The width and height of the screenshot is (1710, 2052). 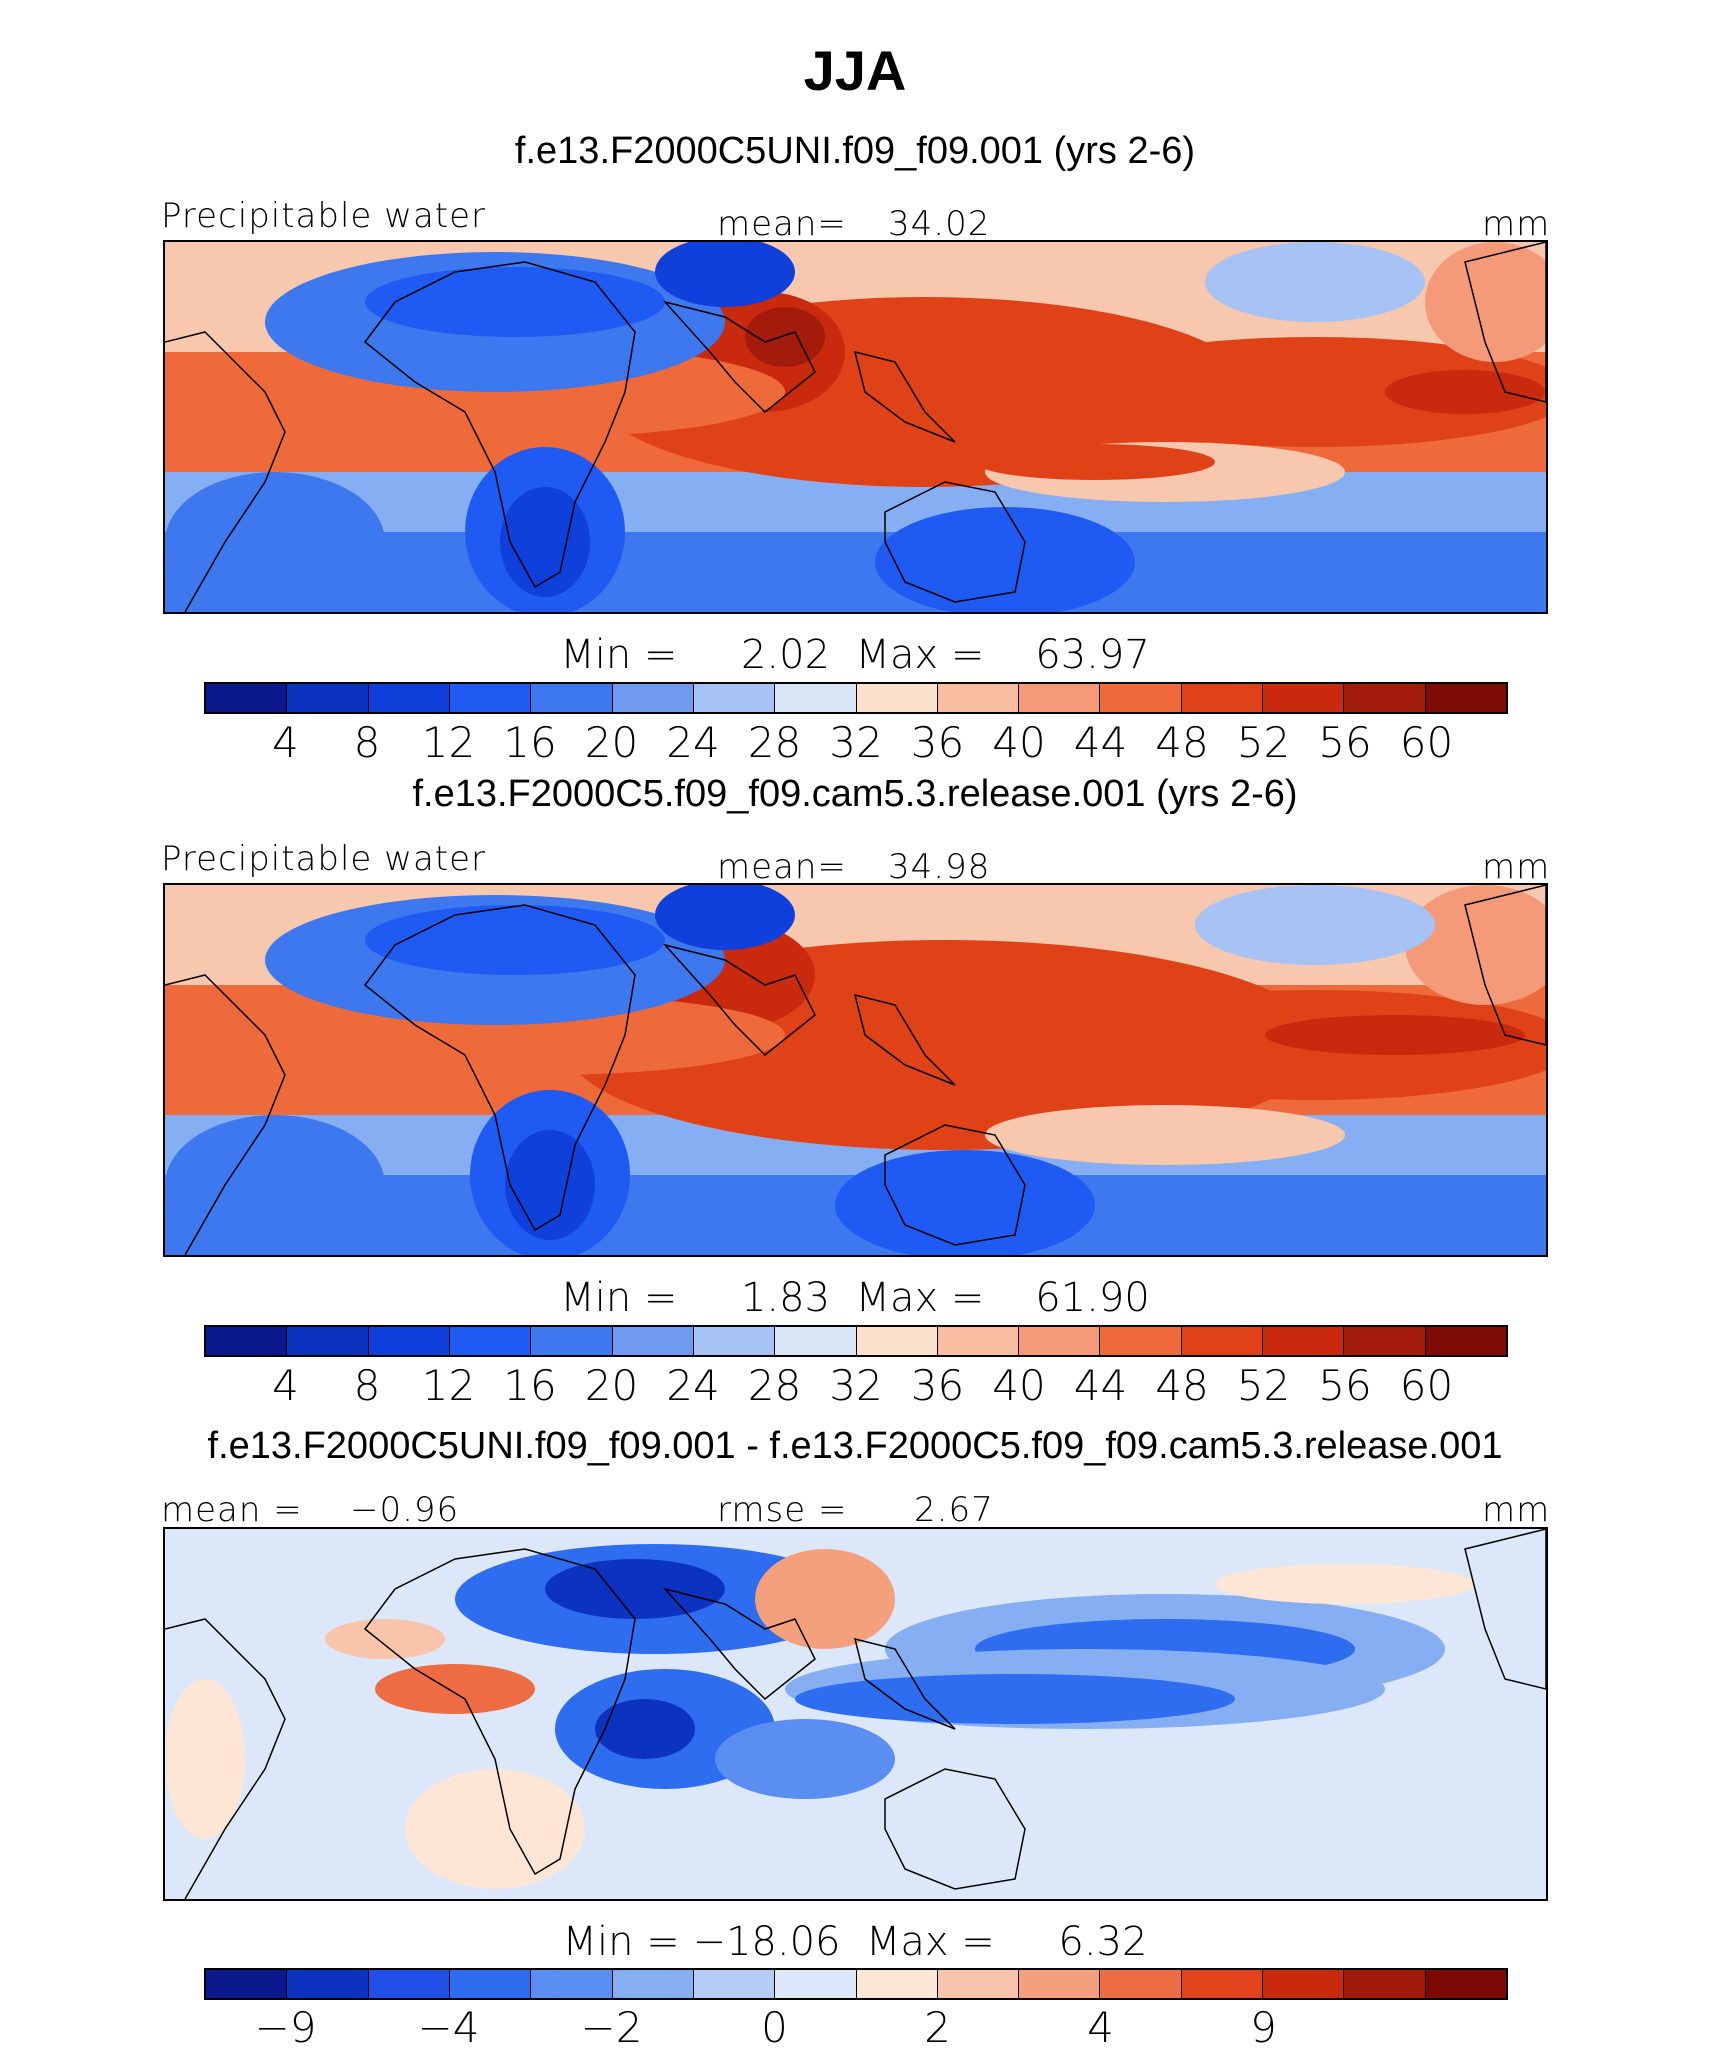 What do you see at coordinates (324, 216) in the screenshot?
I see `panel-1-variable-label: Precipitable water` at bounding box center [324, 216].